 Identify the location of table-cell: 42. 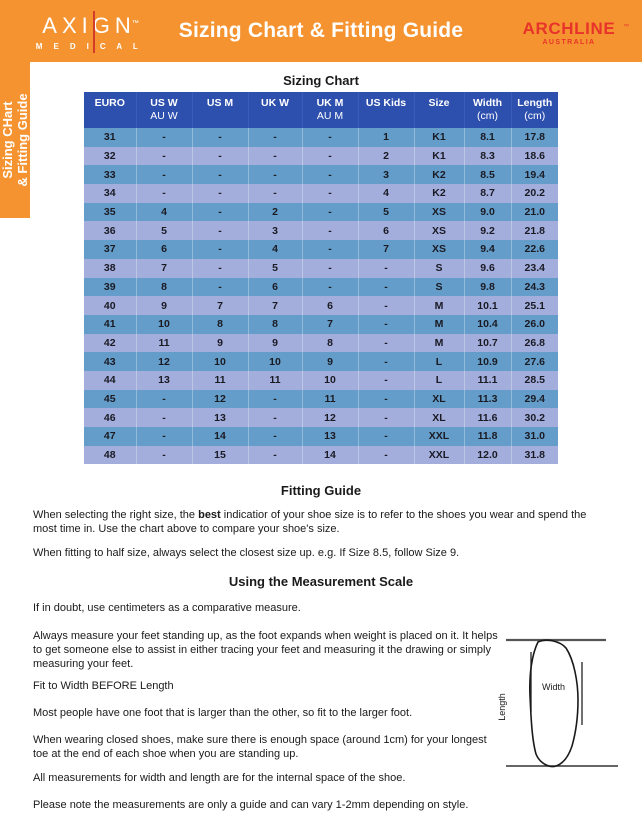
(110, 343).